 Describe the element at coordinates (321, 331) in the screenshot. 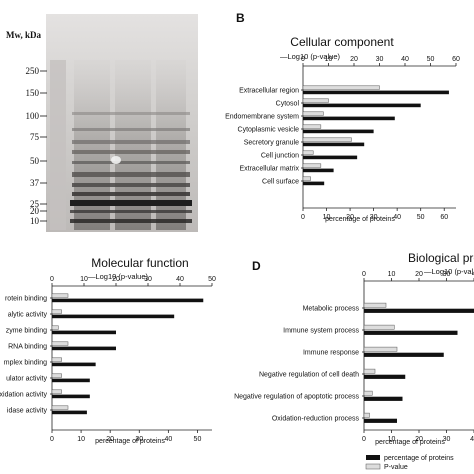

I see `category-label: Immune system process` at that location.